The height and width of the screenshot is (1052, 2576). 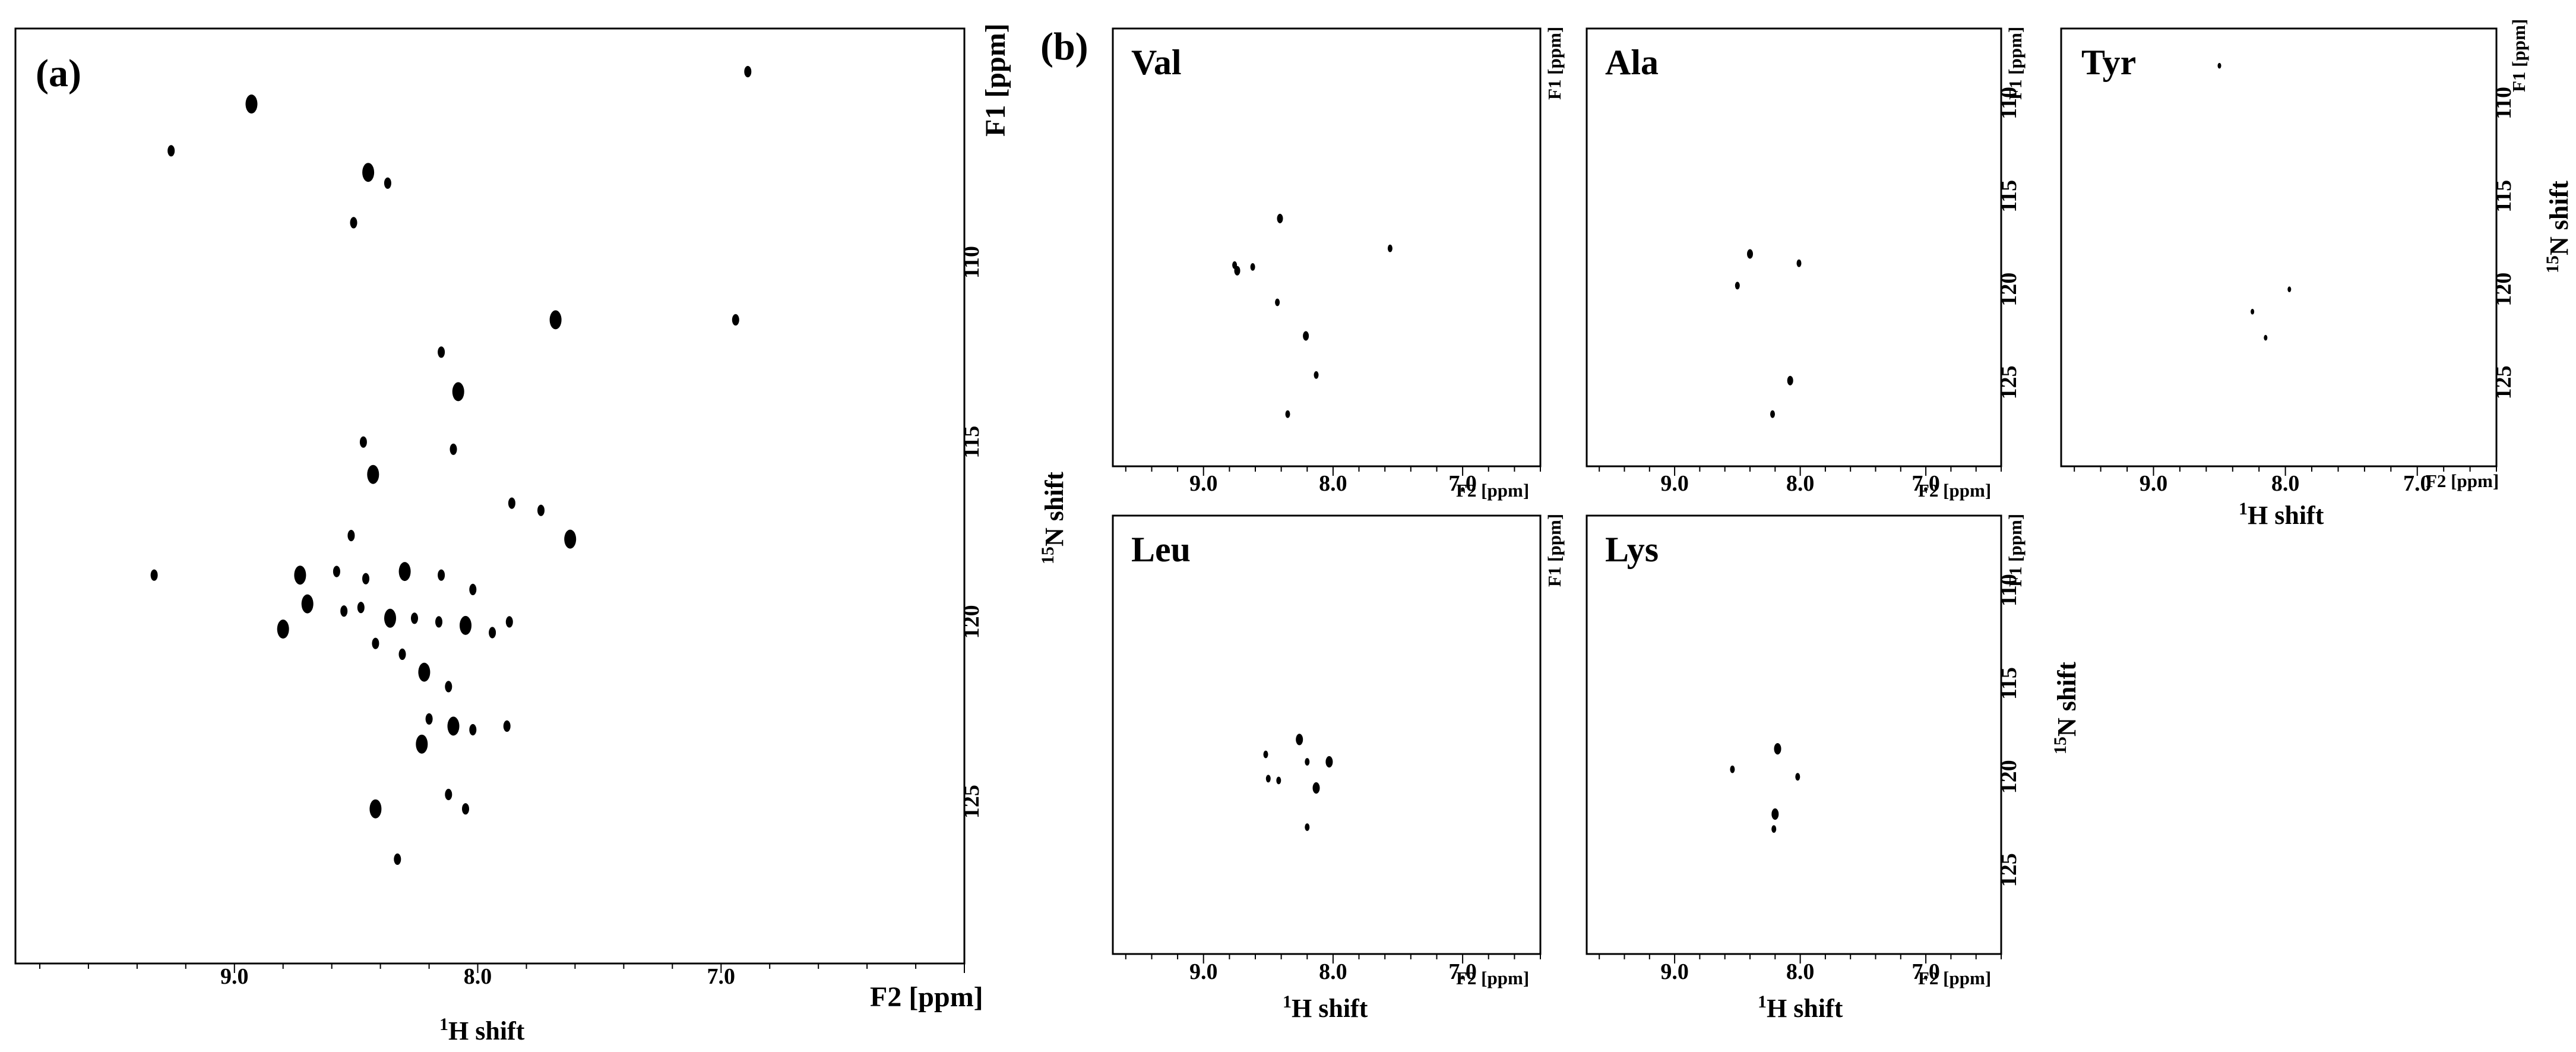 What do you see at coordinates (1794, 247) in the screenshot?
I see `ala-frame` at bounding box center [1794, 247].